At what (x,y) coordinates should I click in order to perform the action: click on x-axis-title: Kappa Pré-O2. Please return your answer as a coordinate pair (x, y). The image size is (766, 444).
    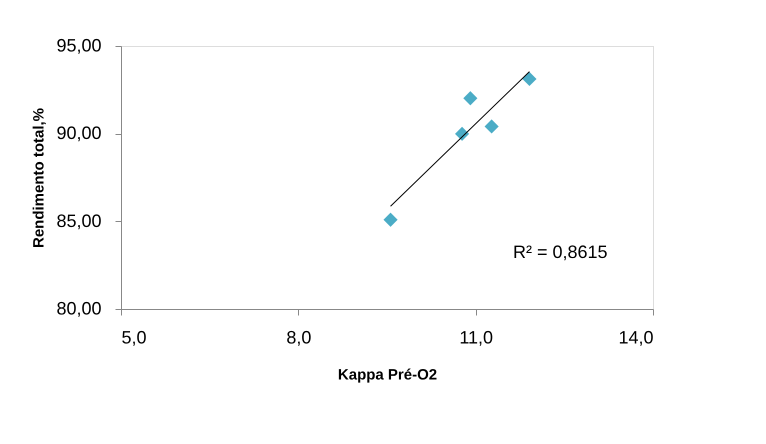
    Looking at the image, I should click on (388, 375).